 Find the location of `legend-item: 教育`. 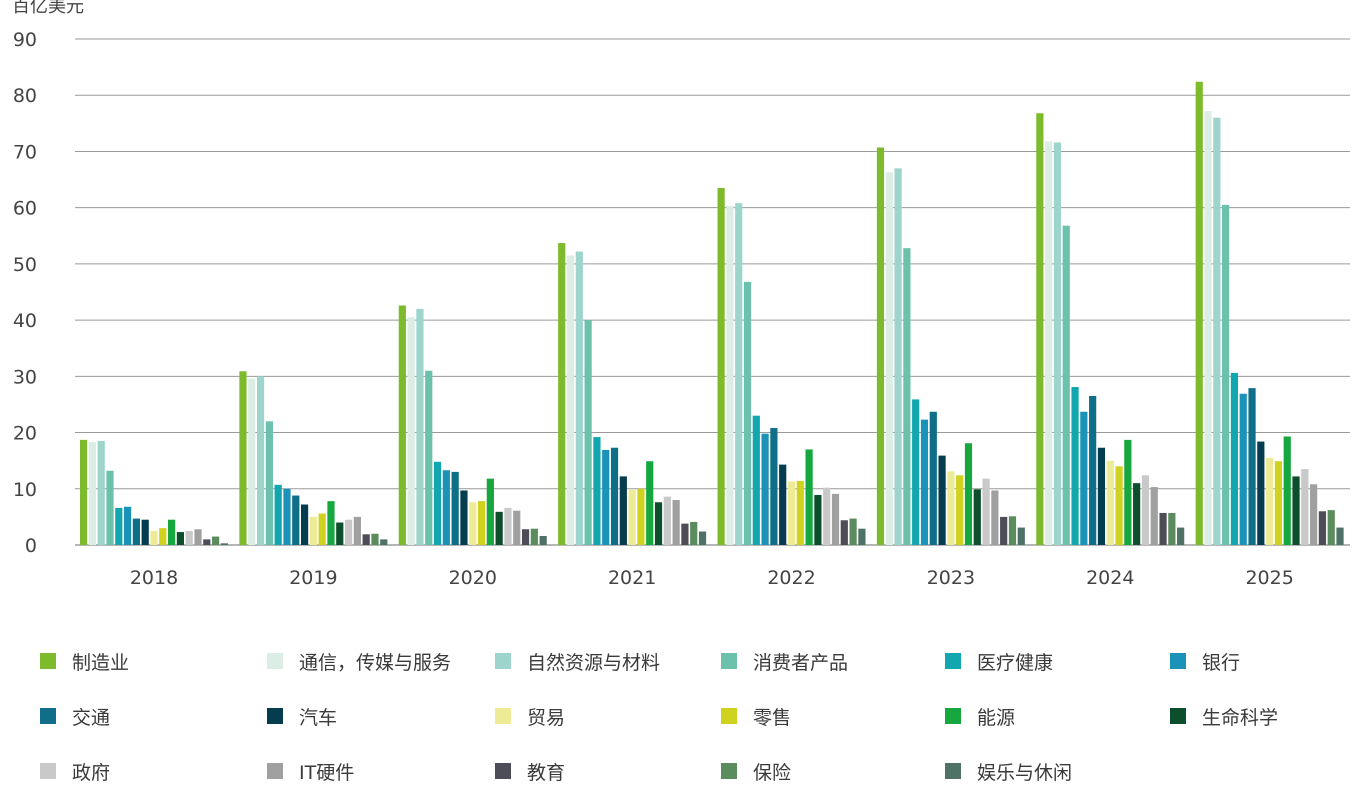

legend-item: 教育 is located at coordinates (530, 771).